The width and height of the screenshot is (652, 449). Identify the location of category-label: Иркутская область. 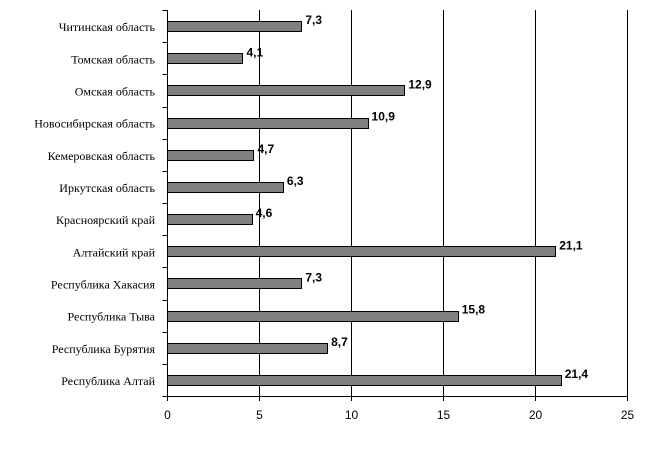
(107, 188).